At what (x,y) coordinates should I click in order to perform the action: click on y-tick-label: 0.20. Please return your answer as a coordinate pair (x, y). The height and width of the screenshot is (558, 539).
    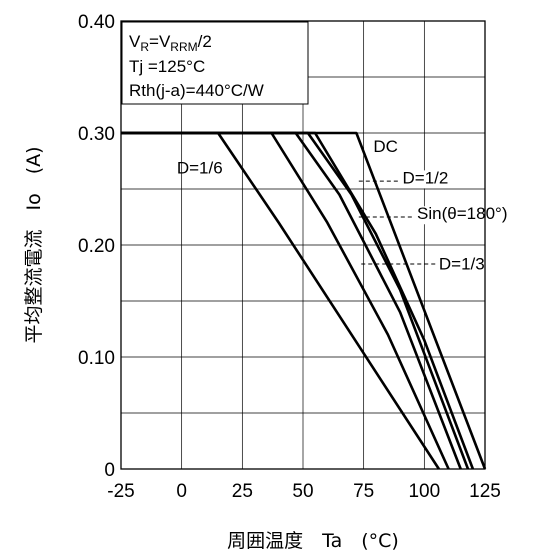
    Looking at the image, I should click on (96, 246).